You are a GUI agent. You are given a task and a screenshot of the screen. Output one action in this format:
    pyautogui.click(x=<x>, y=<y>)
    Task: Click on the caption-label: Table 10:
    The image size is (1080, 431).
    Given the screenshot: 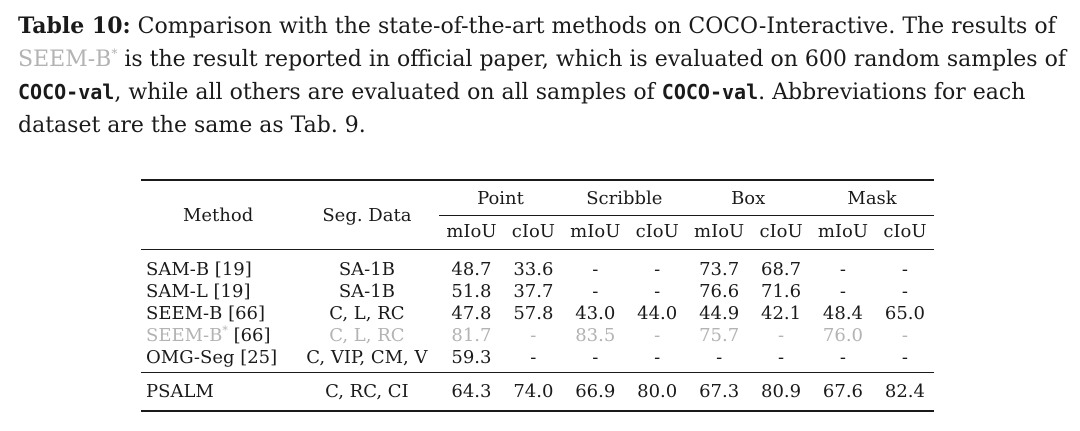 What is the action you would take?
    pyautogui.click(x=74, y=26)
    